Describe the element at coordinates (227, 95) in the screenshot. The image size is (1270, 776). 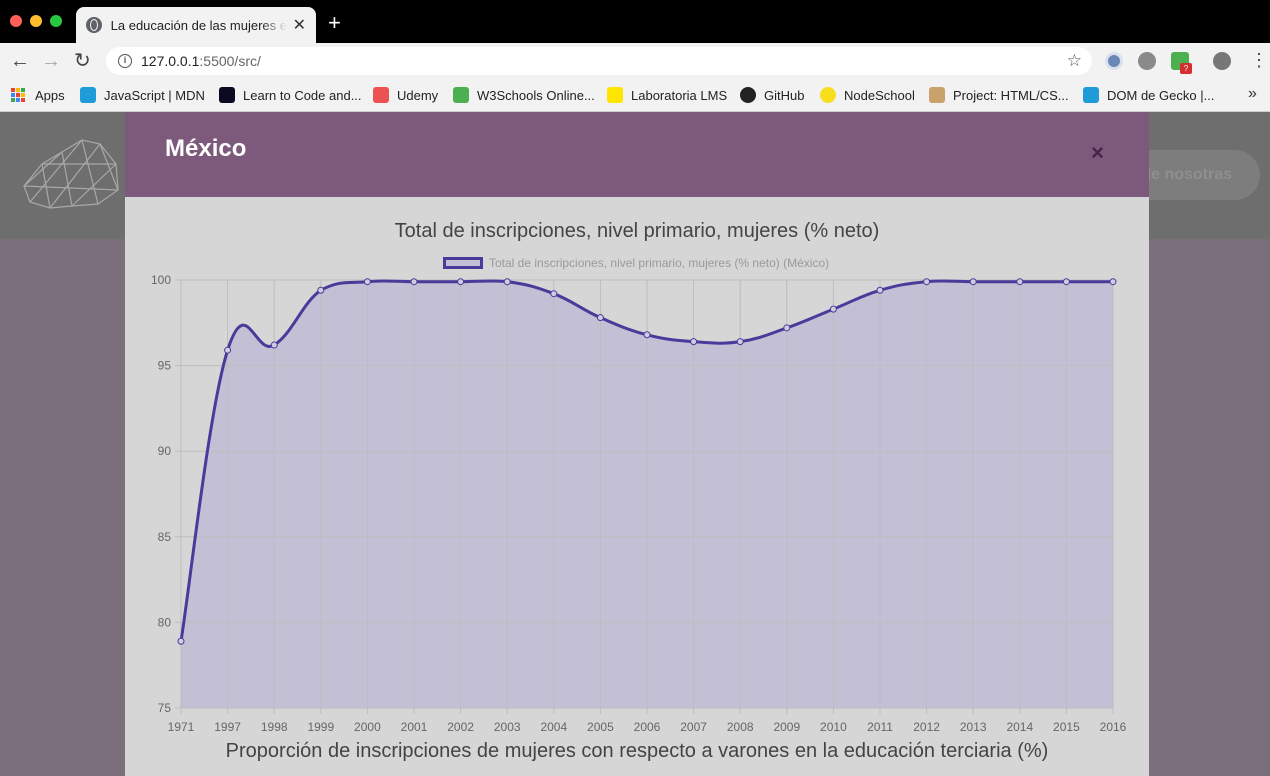
I see `freecodecamp-icon` at that location.